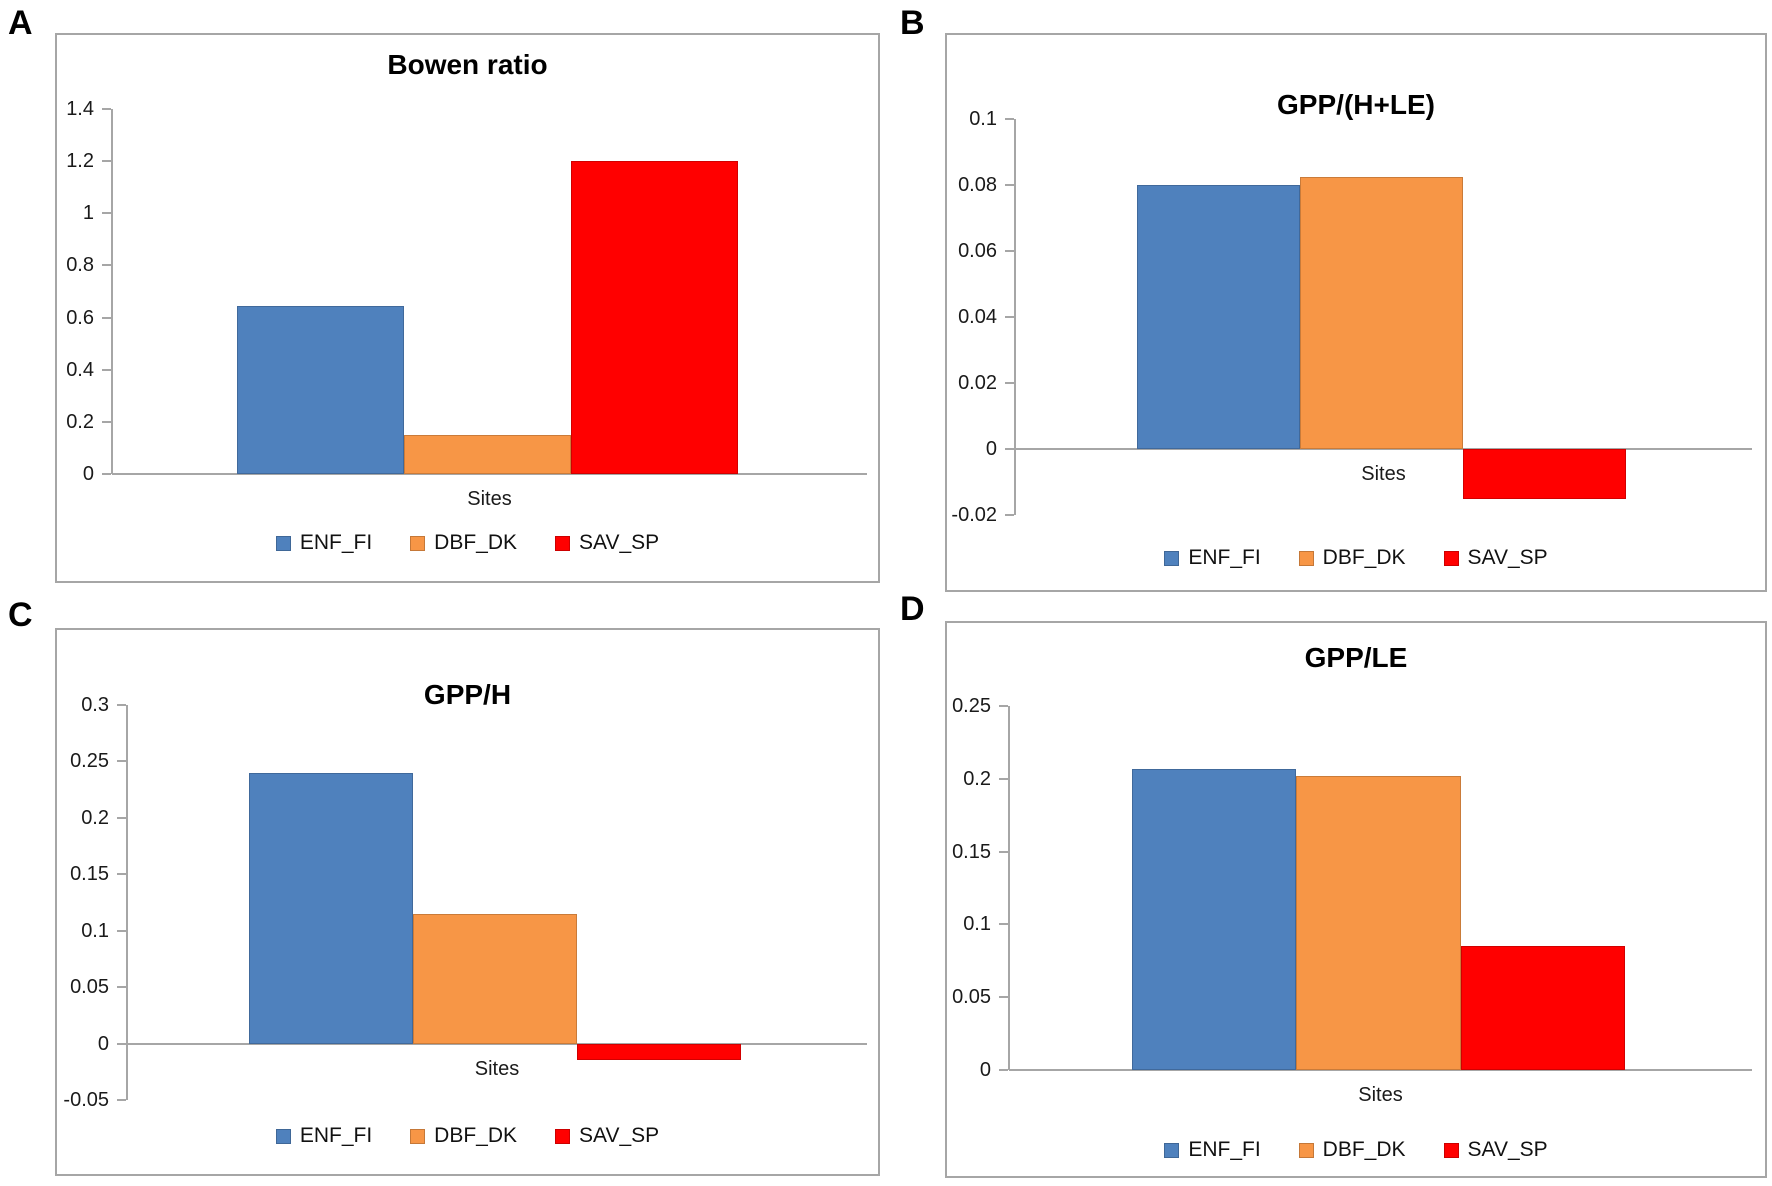 Image resolution: width=1772 pixels, height=1186 pixels. I want to click on y-tick-label: 1.4, so click(80, 109).